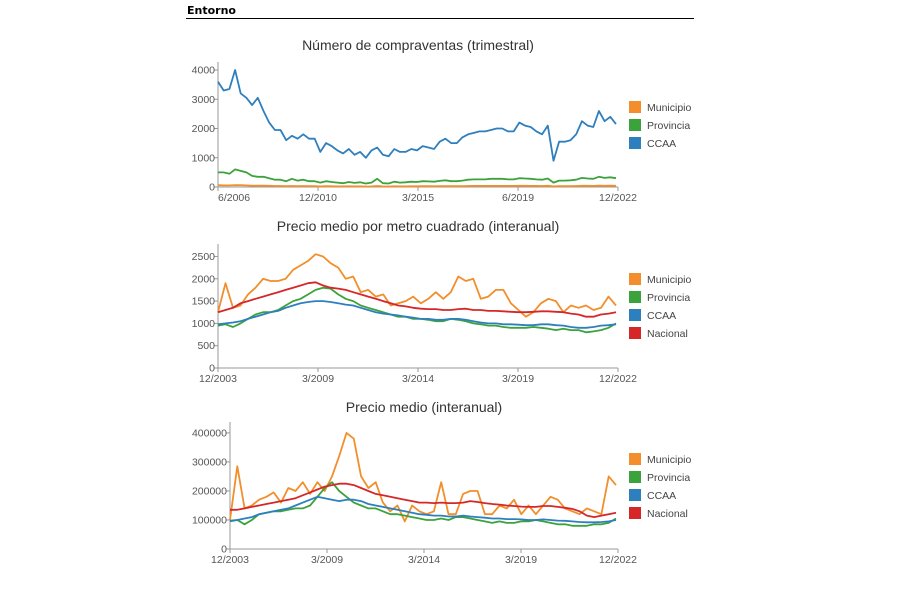 Image resolution: width=900 pixels, height=600 pixels. What do you see at coordinates (209, 433) in the screenshot?
I see `y-tick-label: 400000` at bounding box center [209, 433].